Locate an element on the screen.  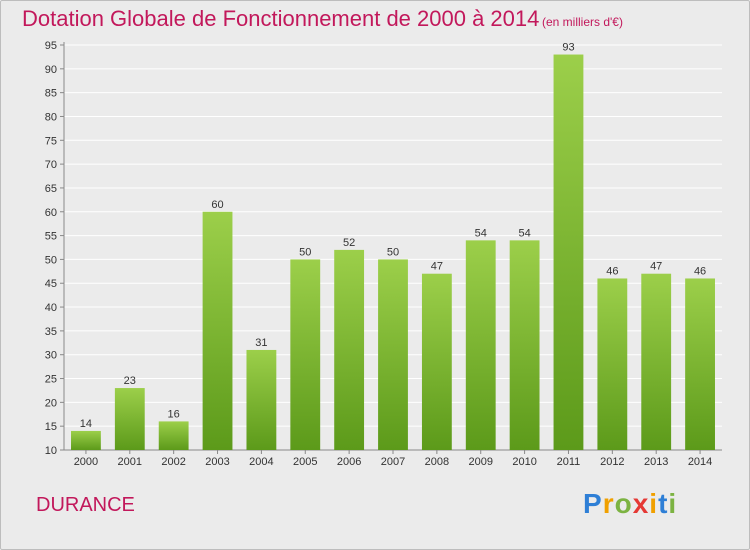
y-tick-label: 10 is located at coordinates (51, 451).